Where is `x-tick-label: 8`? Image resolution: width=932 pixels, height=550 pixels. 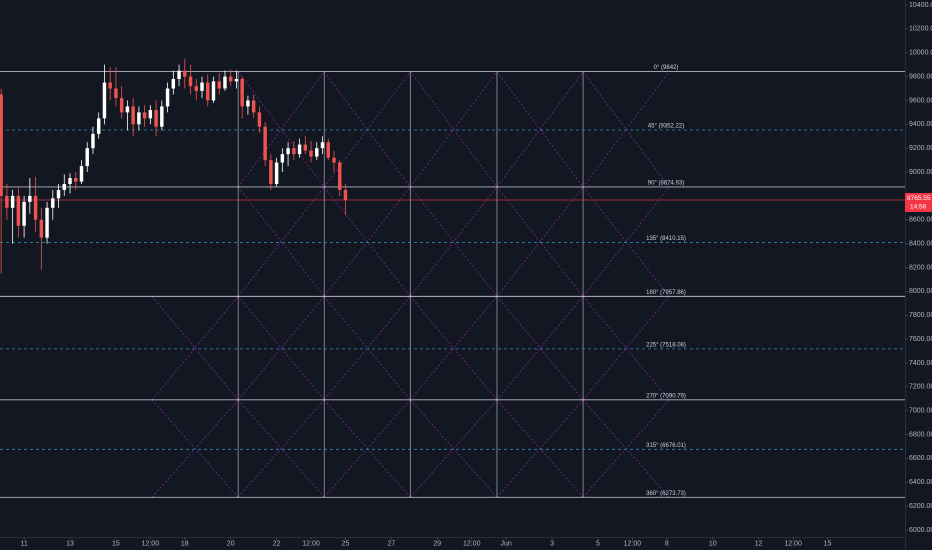
x-tick-label: 8 is located at coordinates (667, 543).